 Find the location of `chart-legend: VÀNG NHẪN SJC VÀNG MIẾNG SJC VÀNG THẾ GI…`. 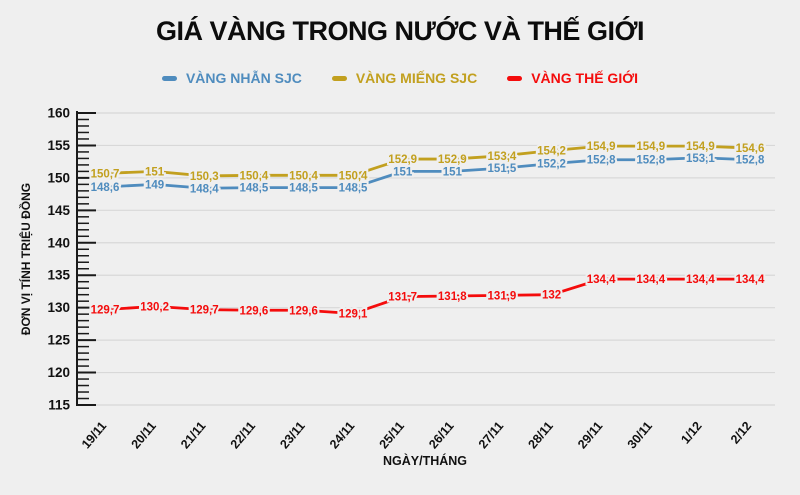

chart-legend: VÀNG NHẪN SJC VÀNG MIẾNG SJC VÀNG THẾ GI… is located at coordinates (400, 78).